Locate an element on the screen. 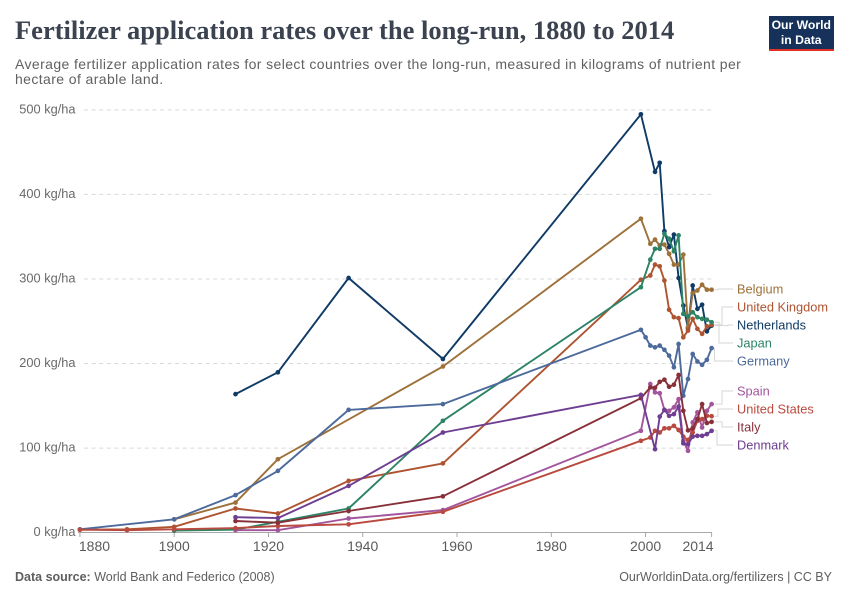 The width and height of the screenshot is (850, 600). svg-text: 100 kg/ha is located at coordinates (47, 447).